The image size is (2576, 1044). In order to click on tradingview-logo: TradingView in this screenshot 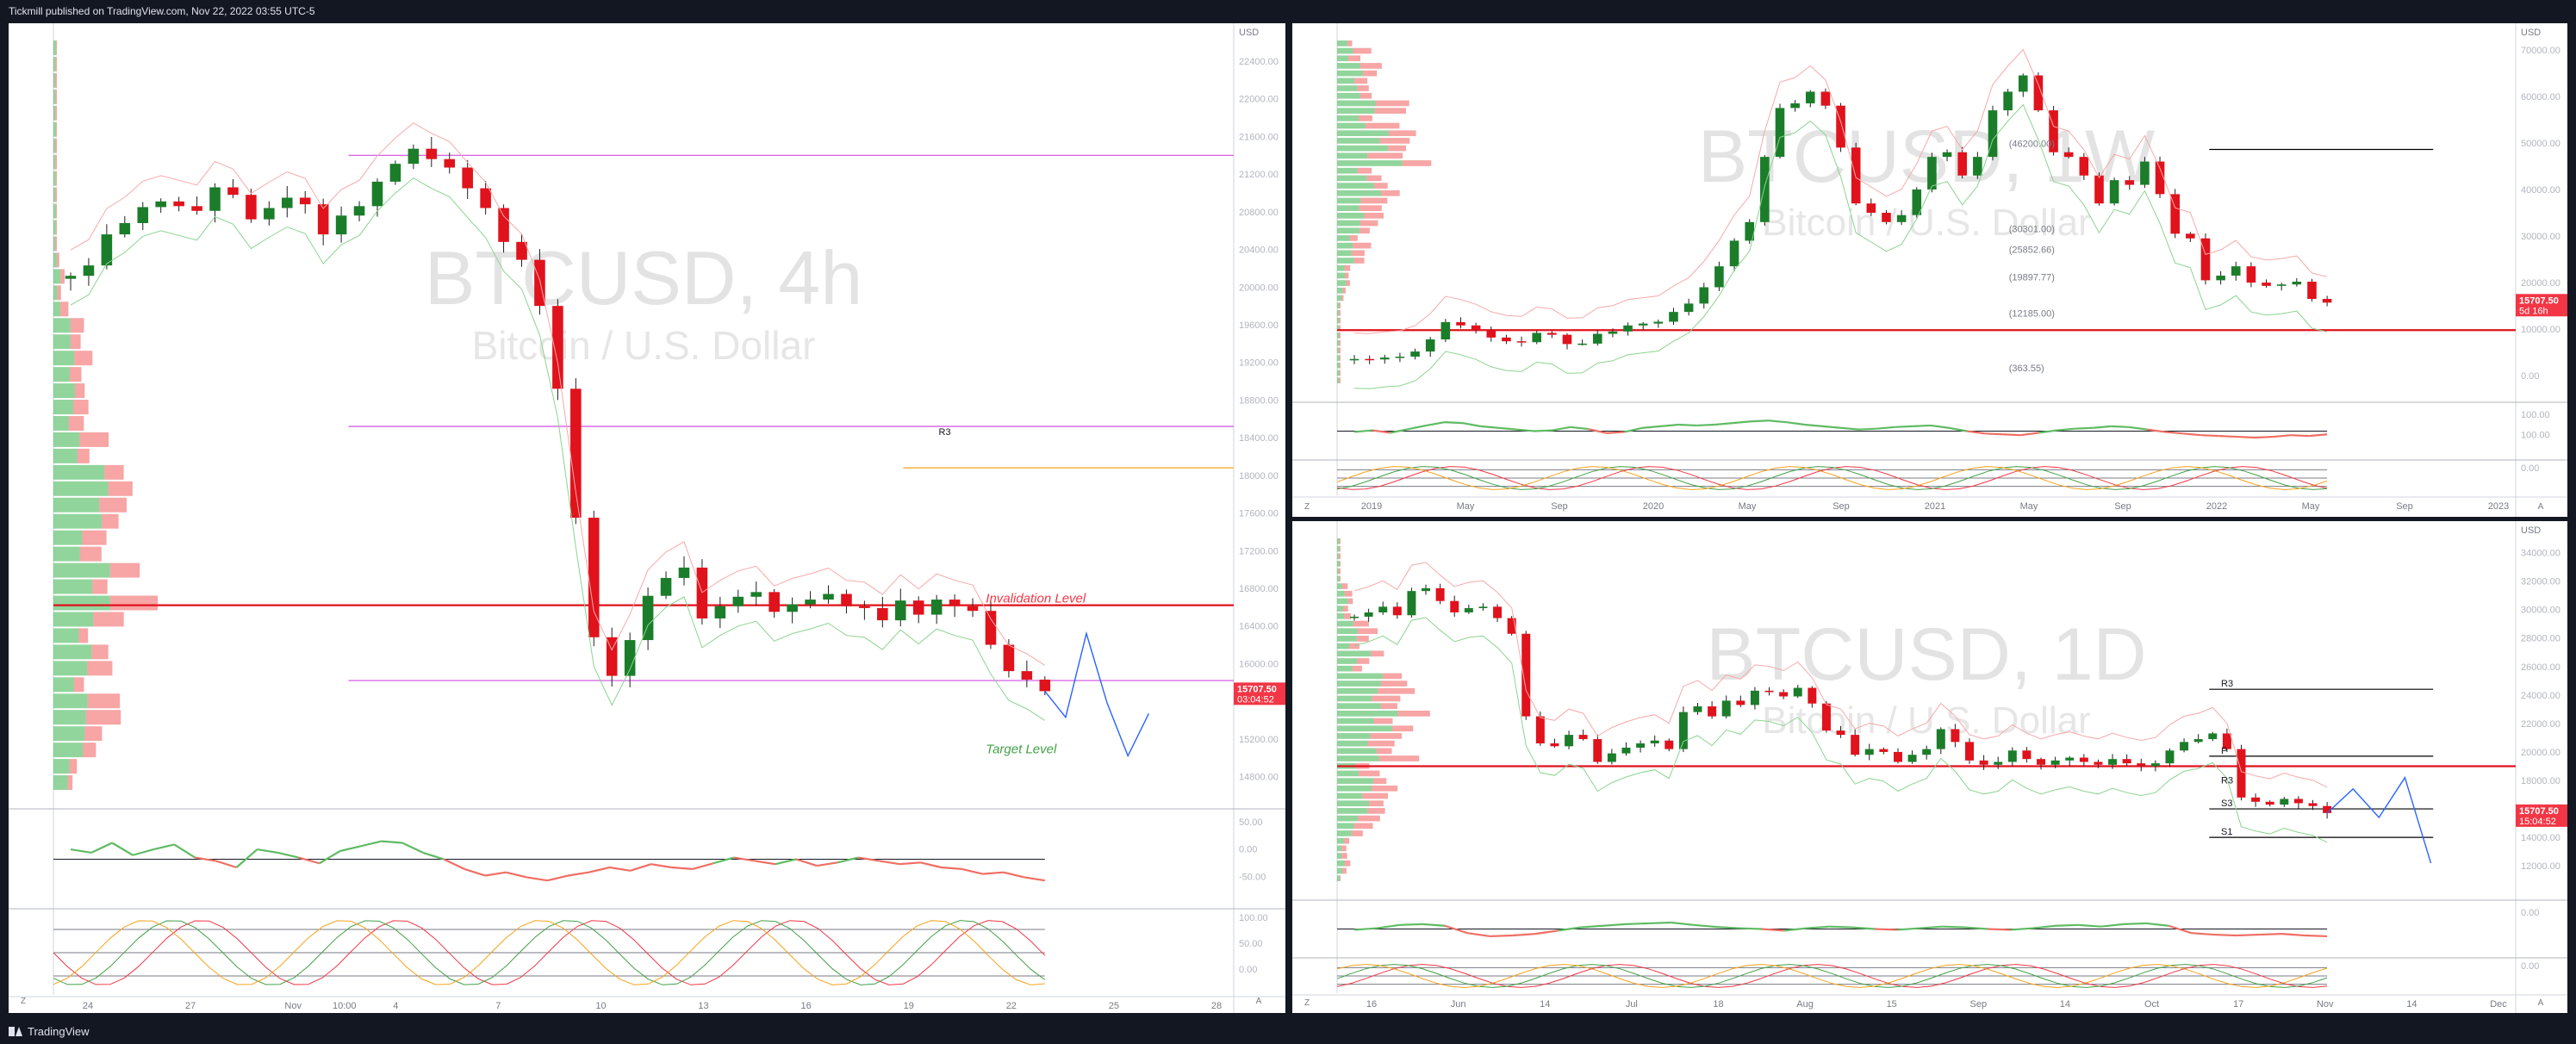, I will do `click(50, 1031)`.